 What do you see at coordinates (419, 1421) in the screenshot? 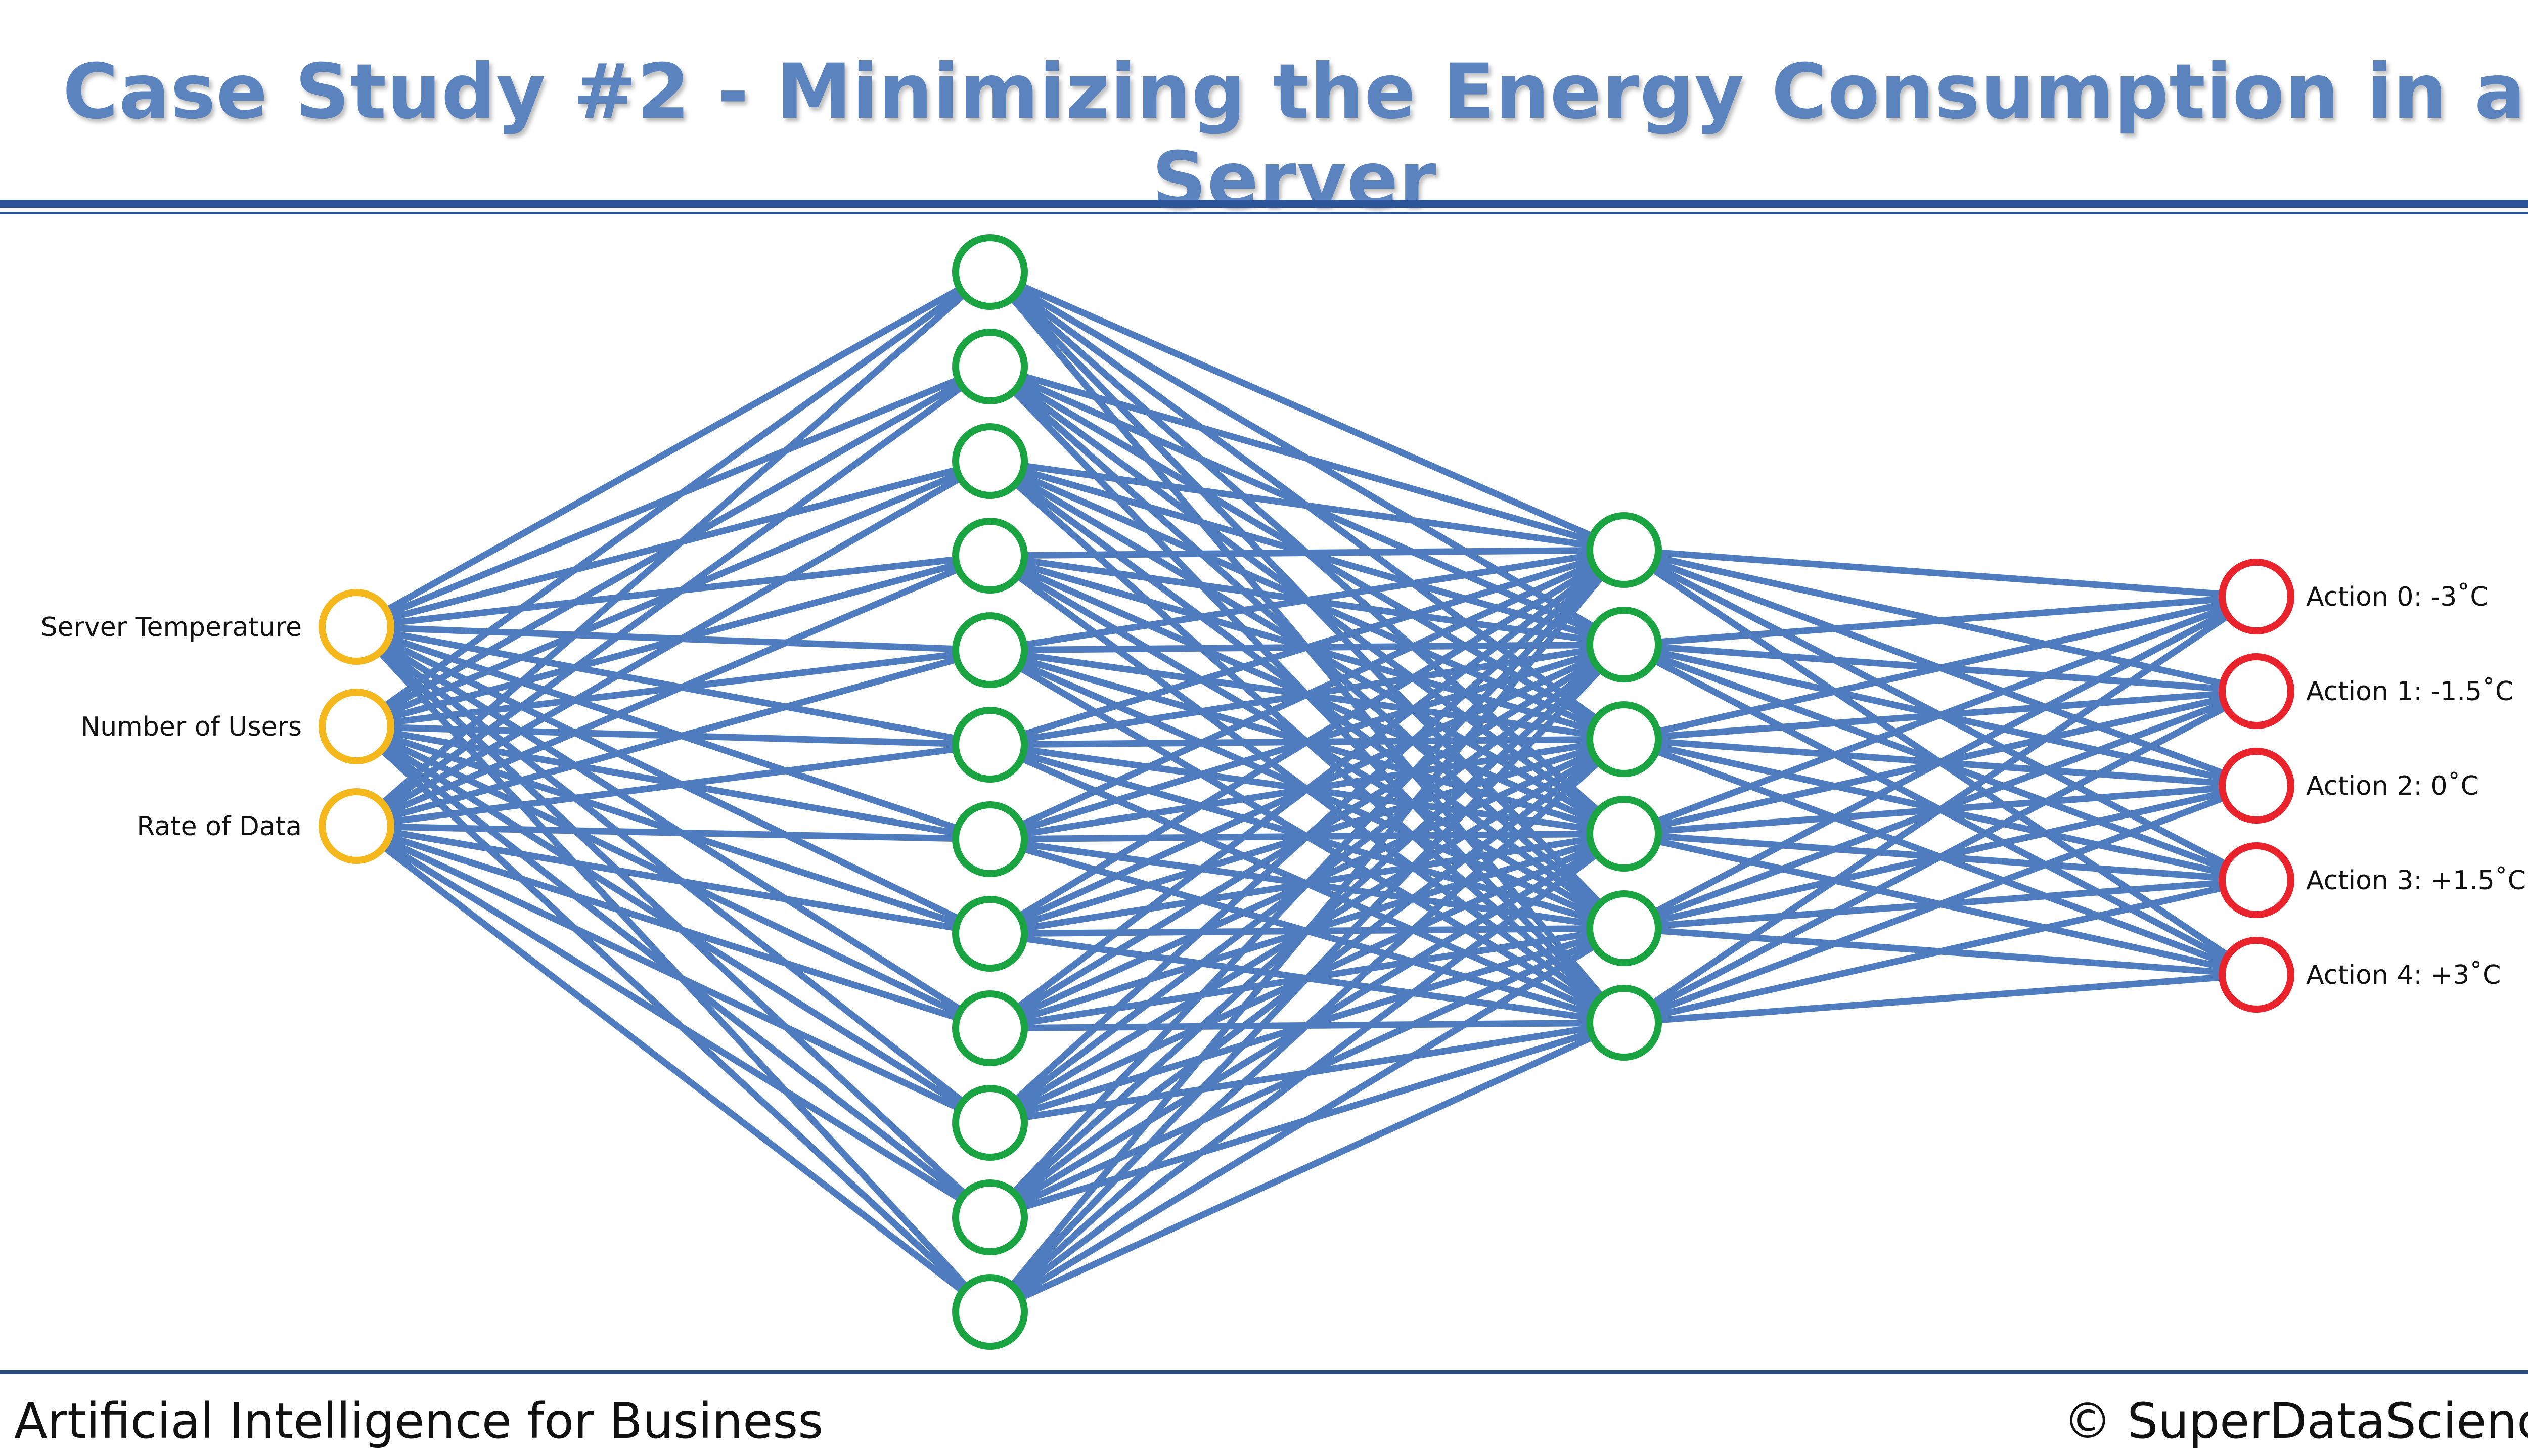
I see `footer-course-title: Artificial Intelligence for Business` at bounding box center [419, 1421].